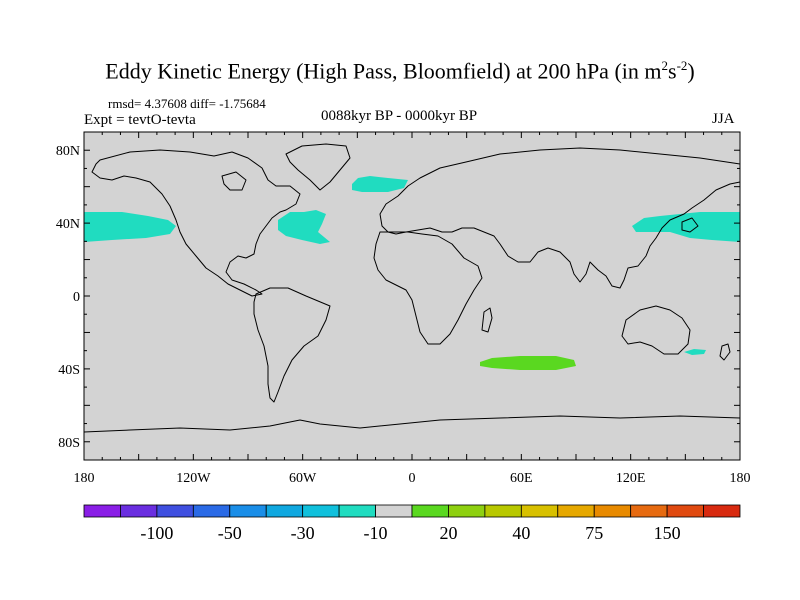 The height and width of the screenshot is (600, 800). What do you see at coordinates (187, 103) in the screenshot?
I see `stats-text: rmsd= 4.37608 diff= -1.75684` at bounding box center [187, 103].